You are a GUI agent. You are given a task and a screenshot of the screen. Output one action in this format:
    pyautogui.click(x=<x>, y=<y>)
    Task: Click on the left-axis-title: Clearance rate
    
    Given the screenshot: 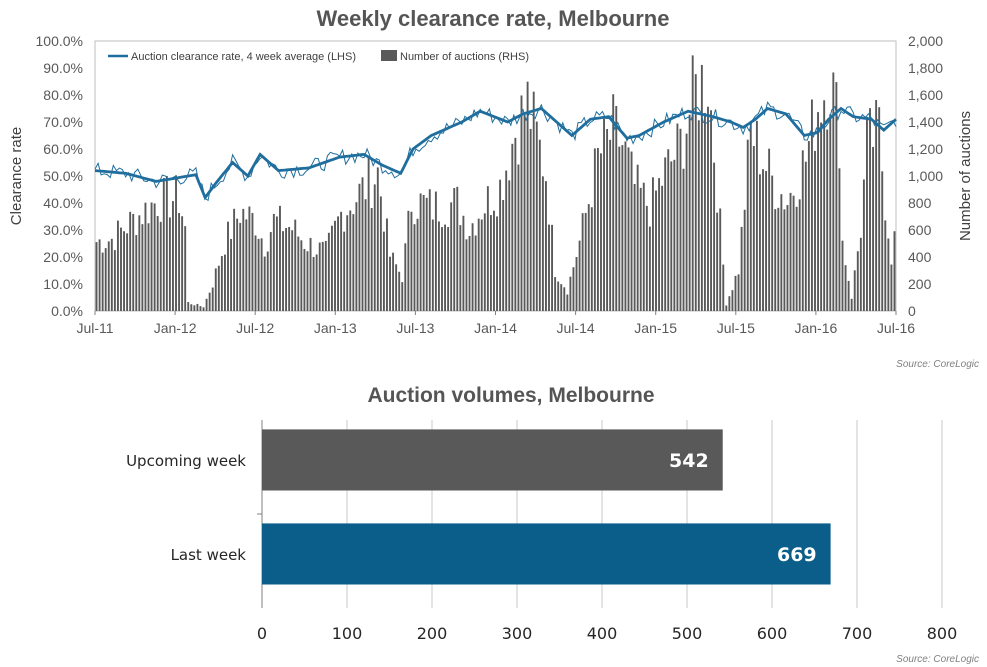 What is the action you would take?
    pyautogui.click(x=16, y=176)
    